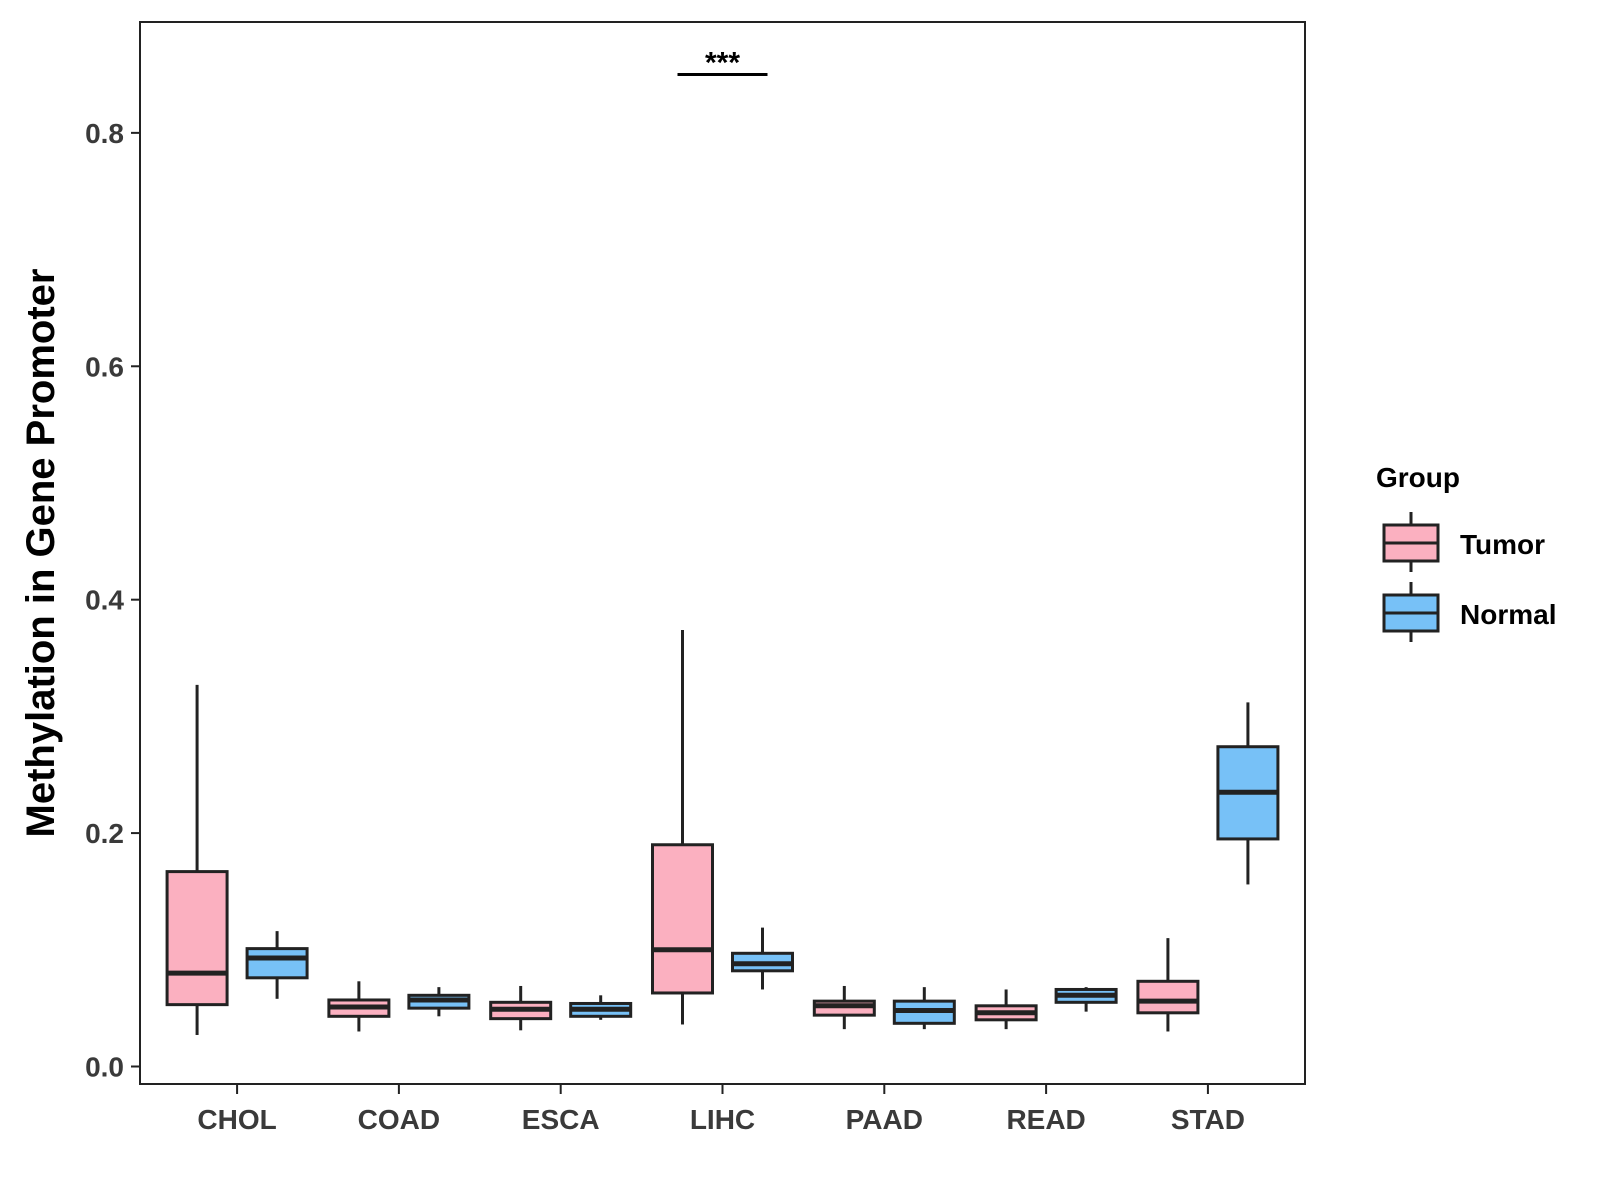 Image resolution: width=1600 pixels, height=1200 pixels. Describe the element at coordinates (924, 1008) in the screenshot. I see `box-normal-paad` at that location.